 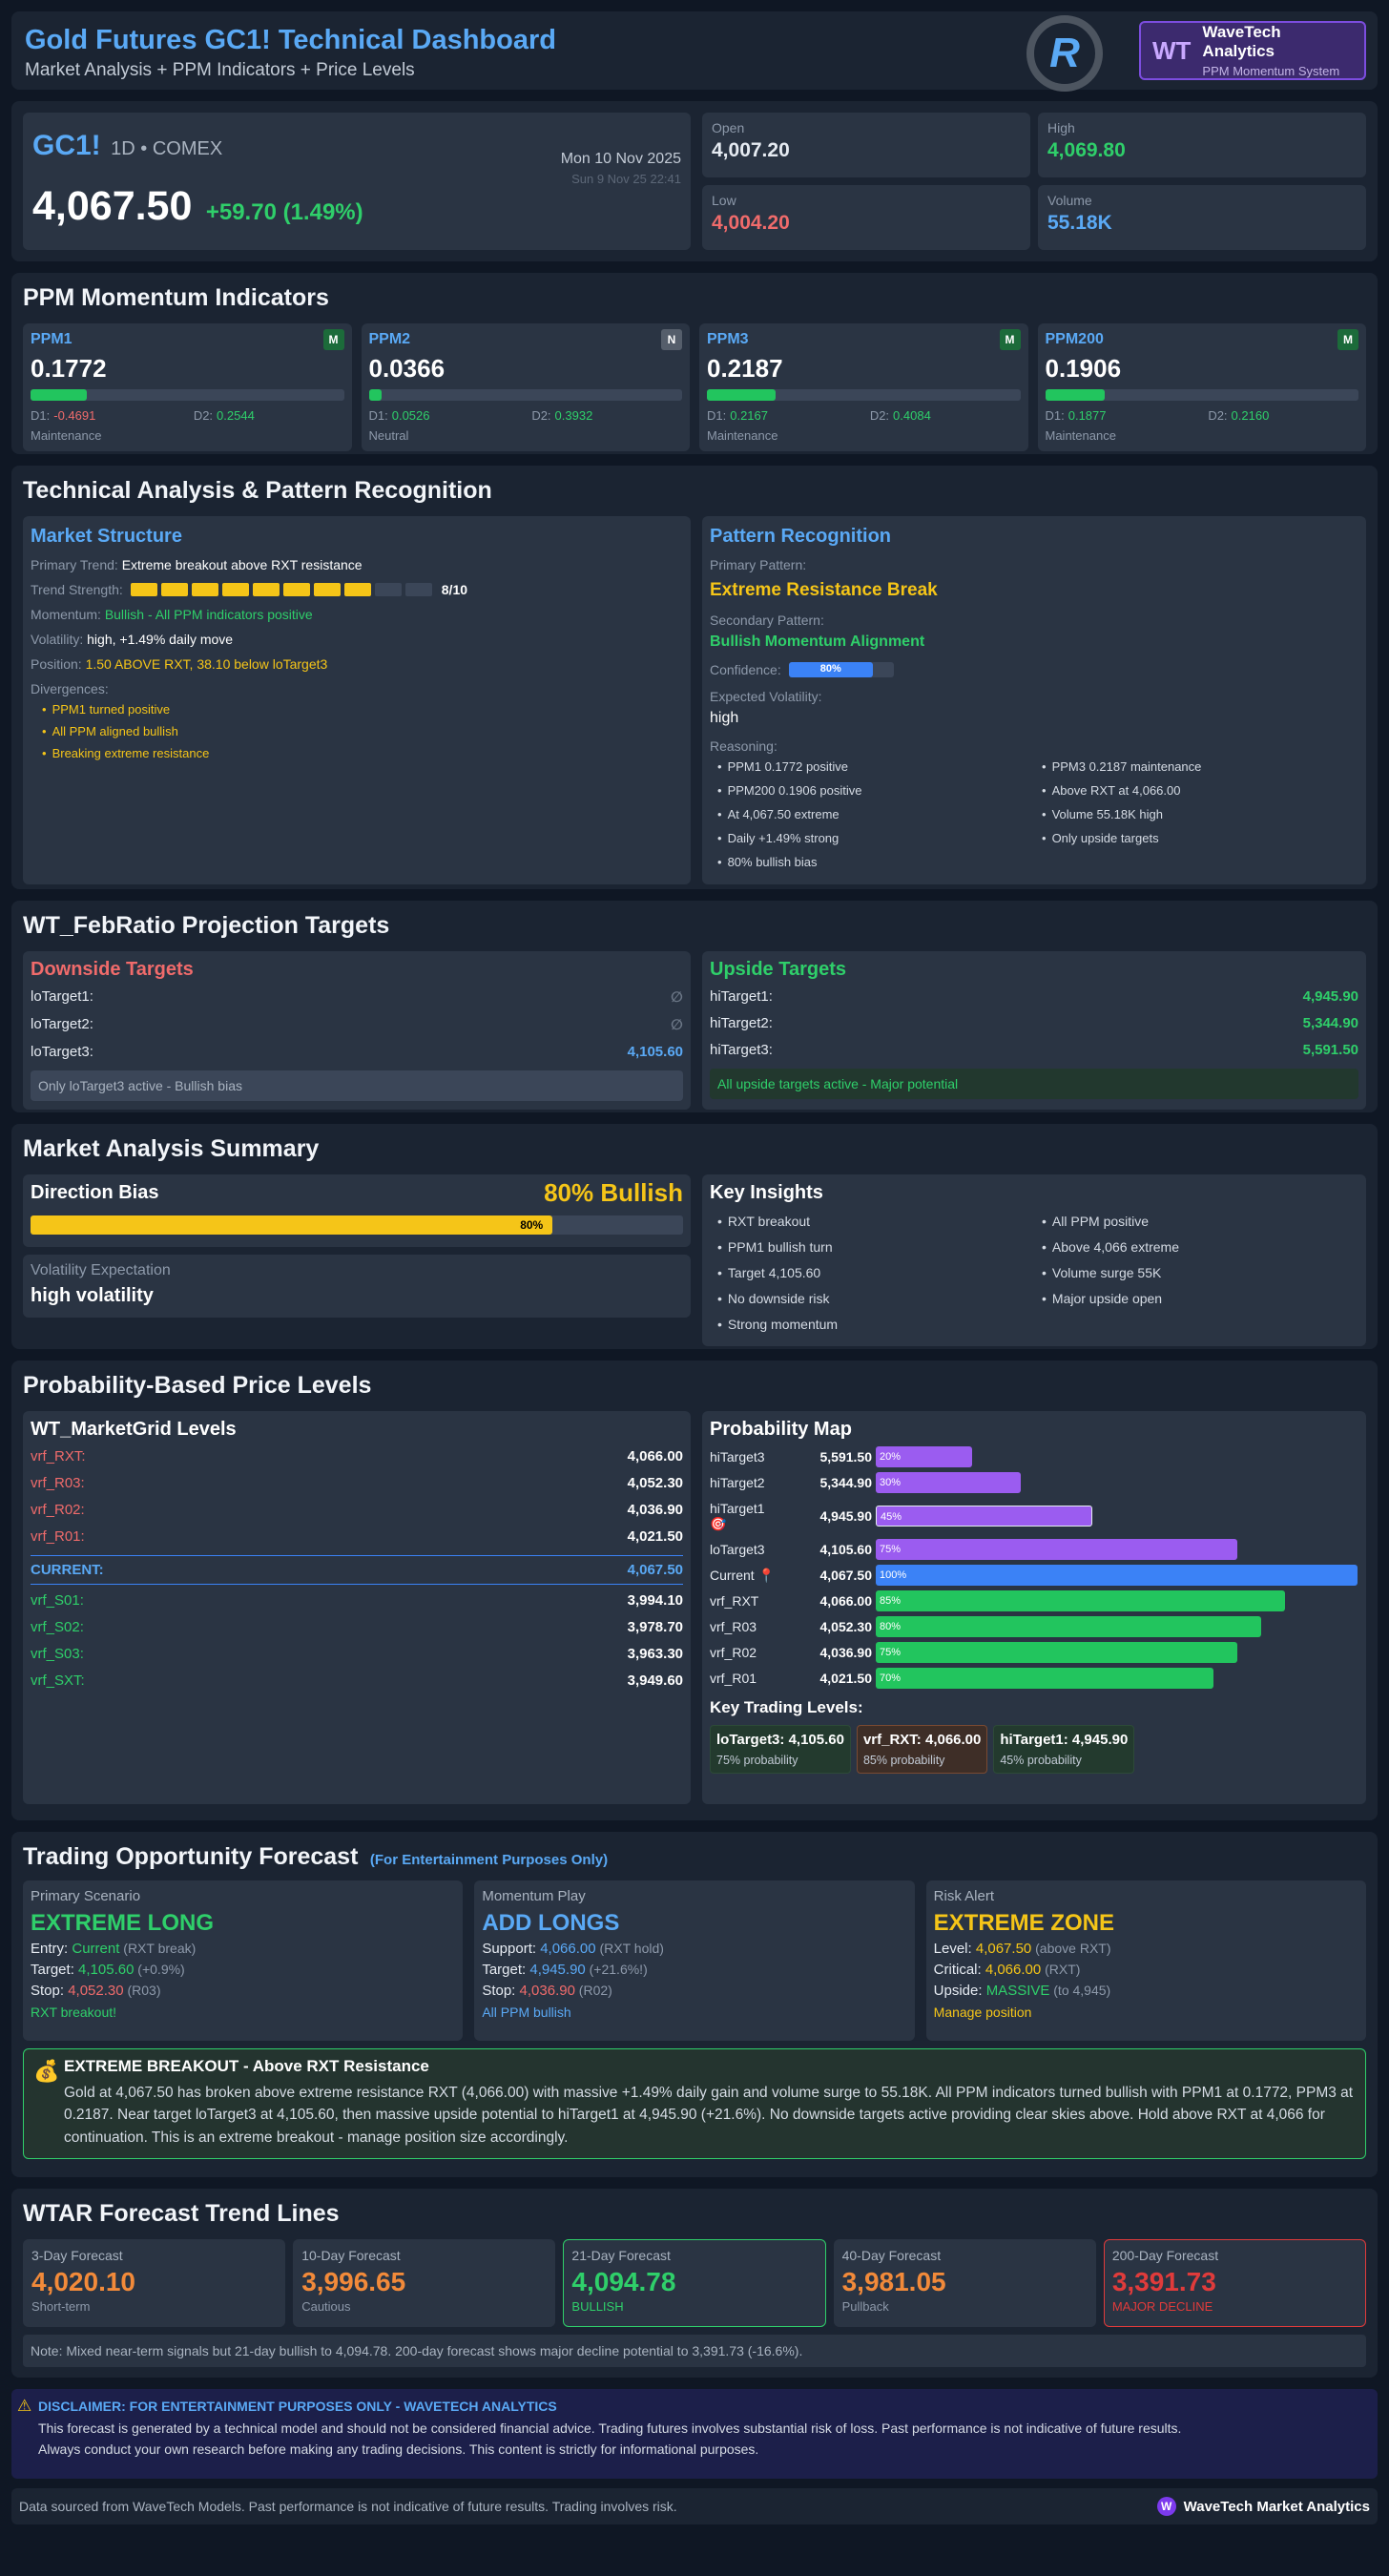 I want to click on bullet-text: Daily +1.49% strong, so click(x=783, y=838).